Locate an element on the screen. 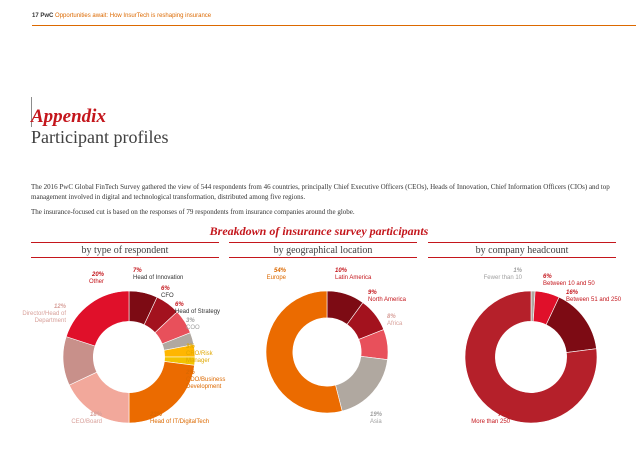  data-label-cdo: 2% CDO/Business Development is located at coordinates (206, 380).